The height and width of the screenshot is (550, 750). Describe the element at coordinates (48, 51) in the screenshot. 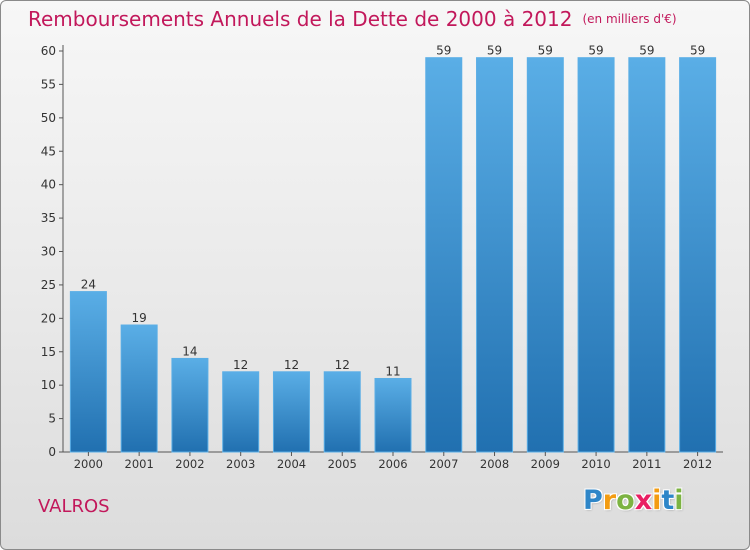

I see `y-tick-label: 60` at that location.